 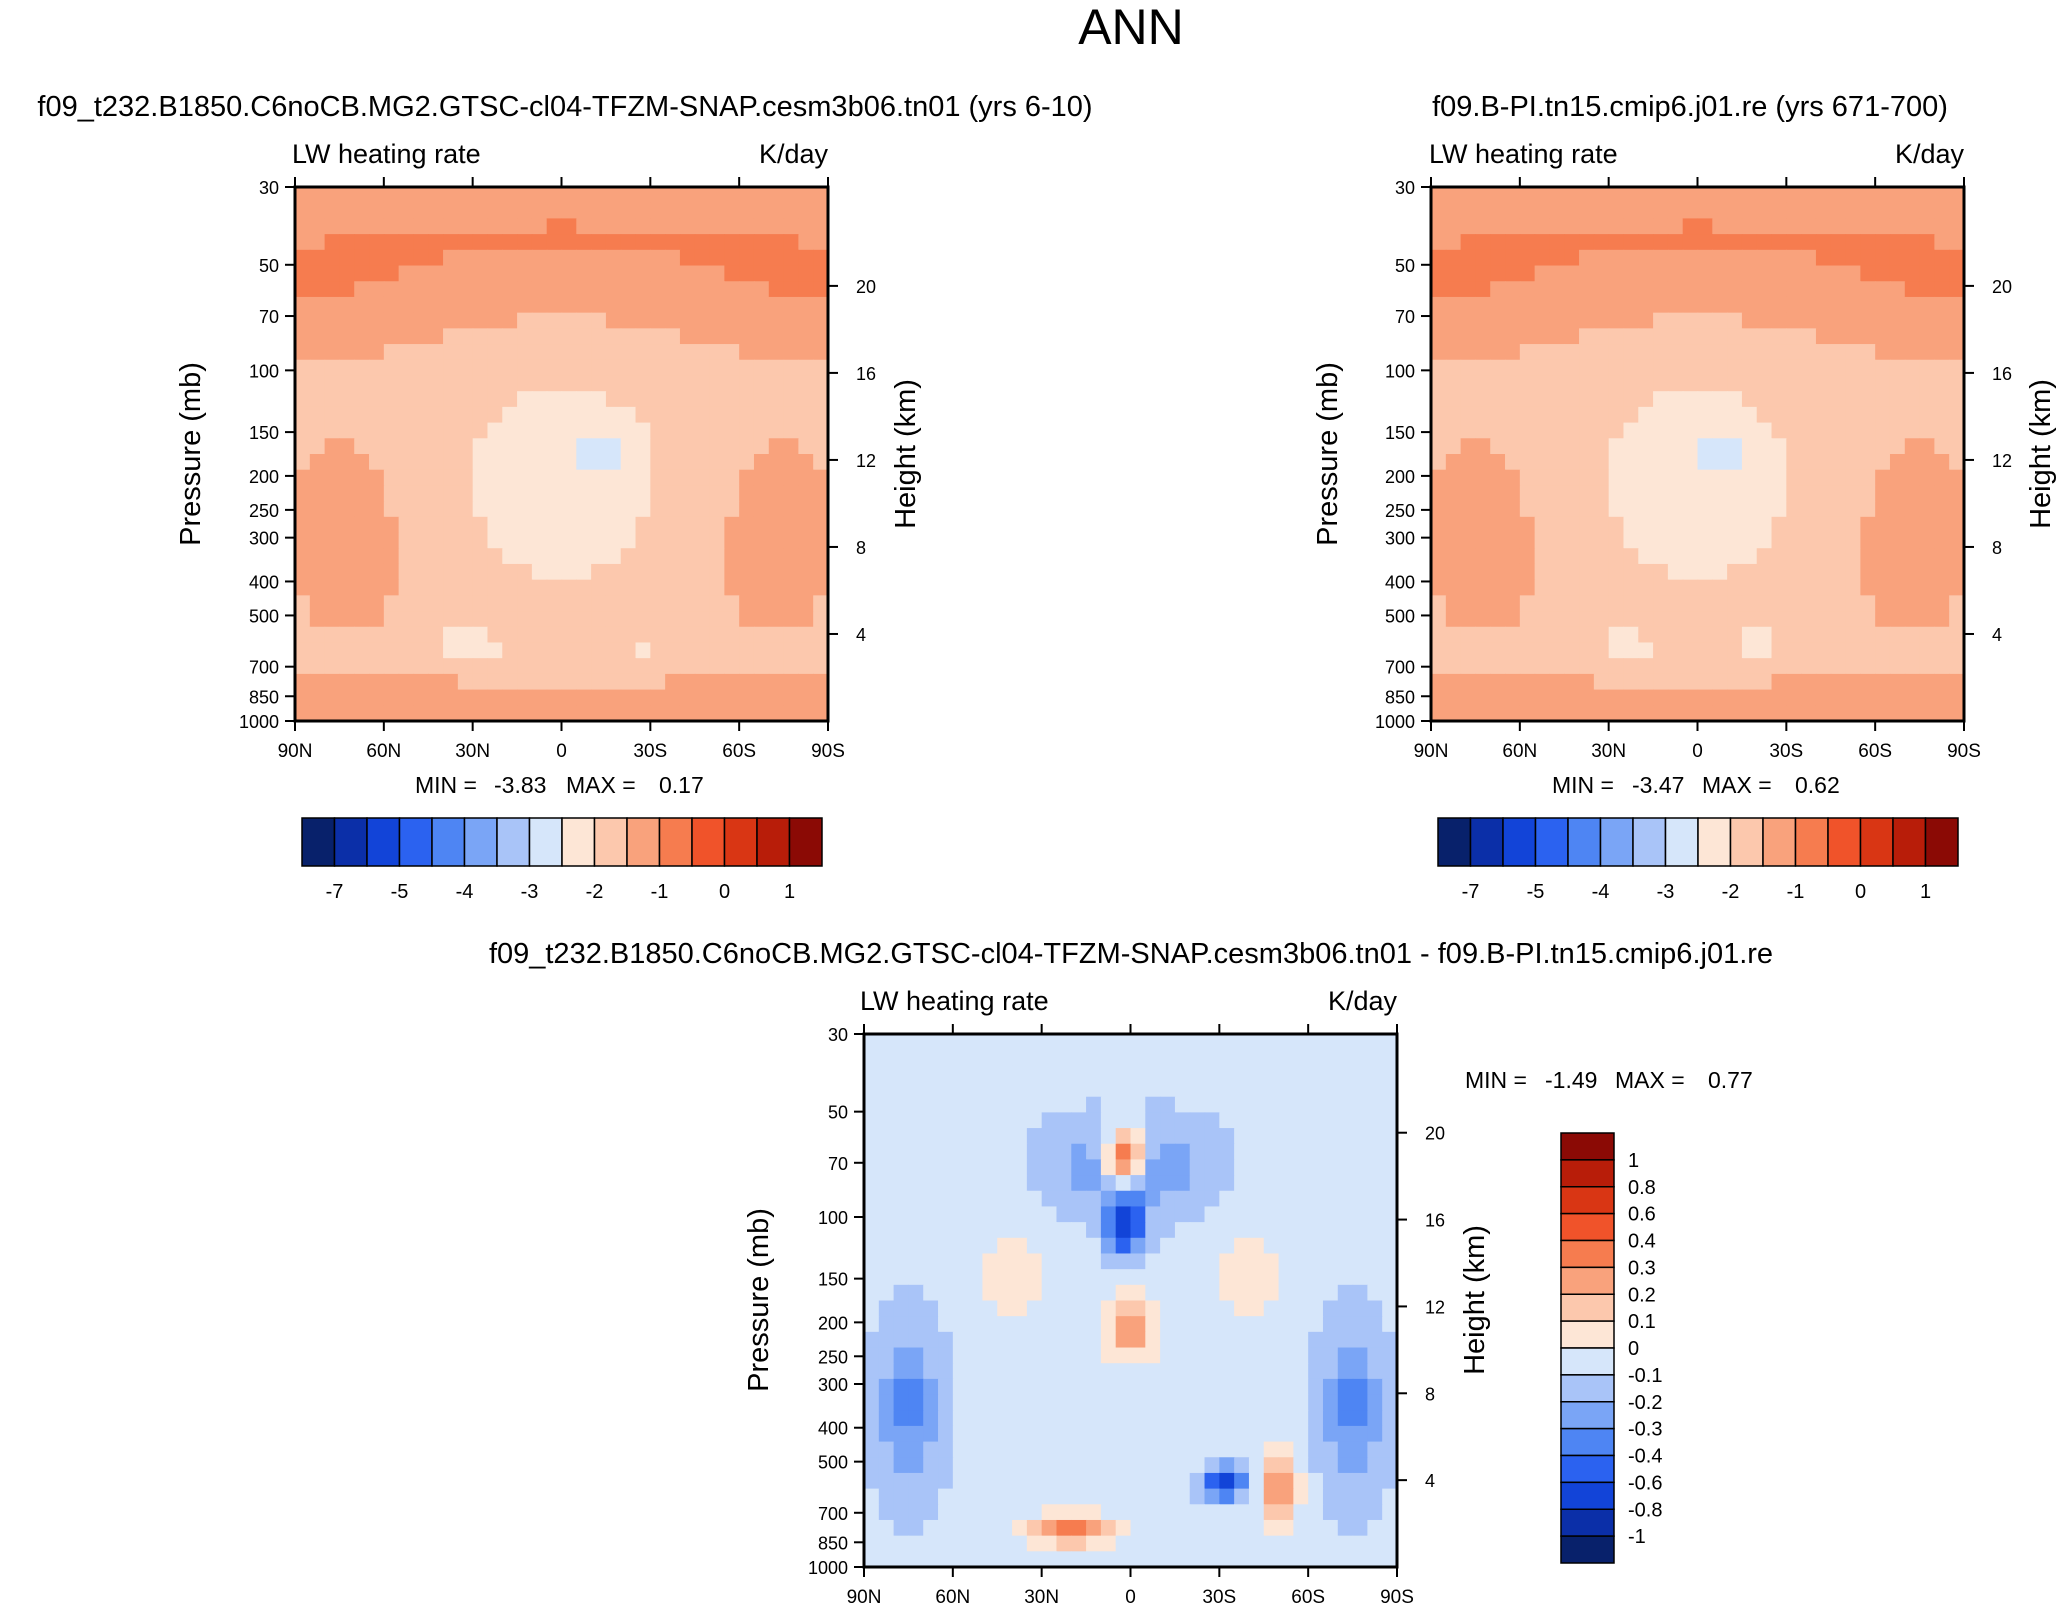 What do you see at coordinates (386, 154) in the screenshot?
I see `panel-case-left-label: LW heating rate` at bounding box center [386, 154].